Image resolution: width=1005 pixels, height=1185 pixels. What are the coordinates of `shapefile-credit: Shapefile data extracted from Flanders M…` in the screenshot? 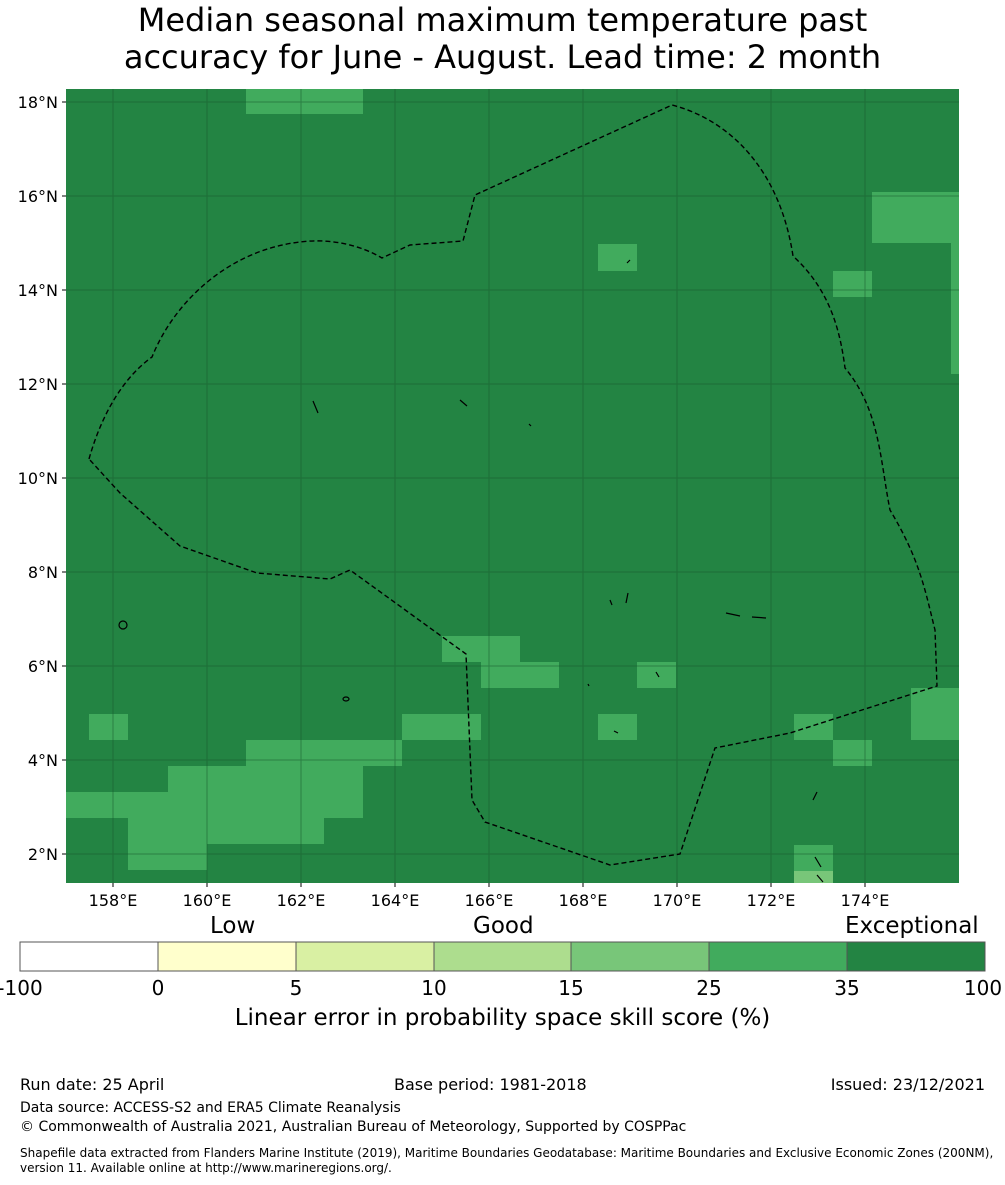 It's located at (512, 1161).